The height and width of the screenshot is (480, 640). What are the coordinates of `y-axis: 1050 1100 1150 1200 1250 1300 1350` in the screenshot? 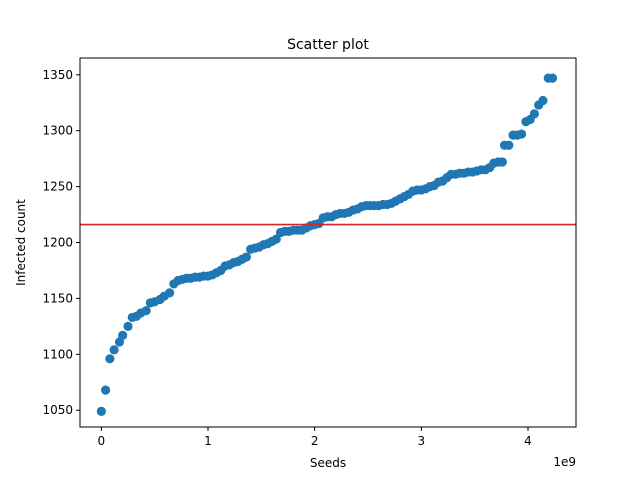 It's located at (61, 242).